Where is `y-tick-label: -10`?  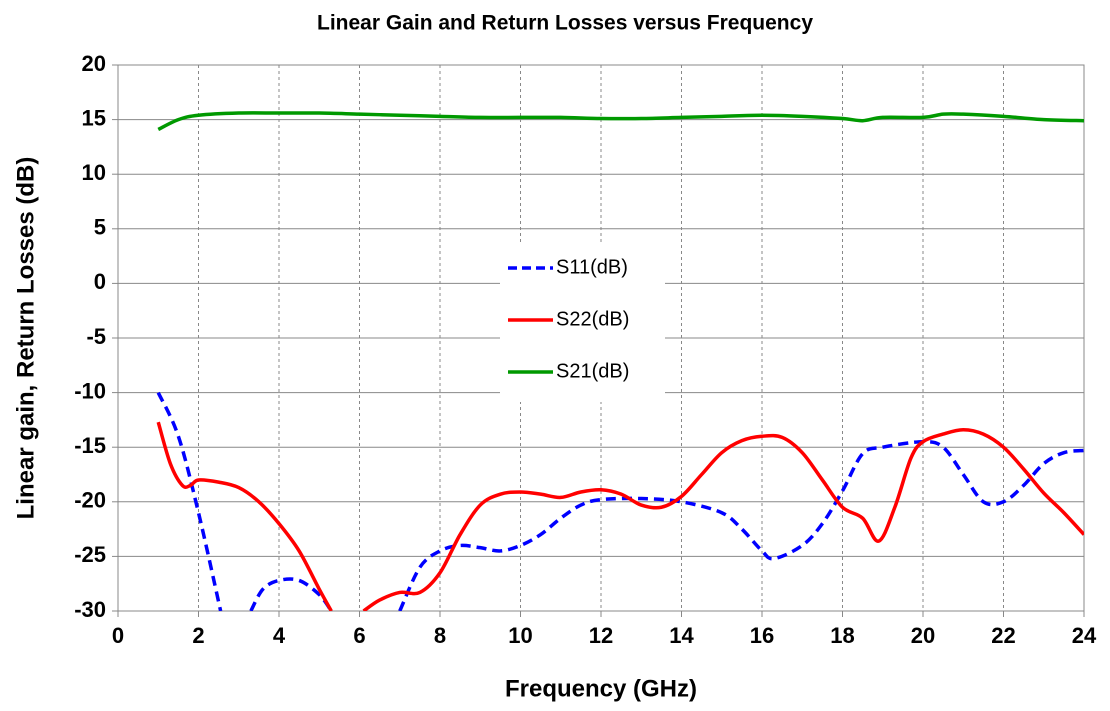
y-tick-label: -10 is located at coordinates (90, 390).